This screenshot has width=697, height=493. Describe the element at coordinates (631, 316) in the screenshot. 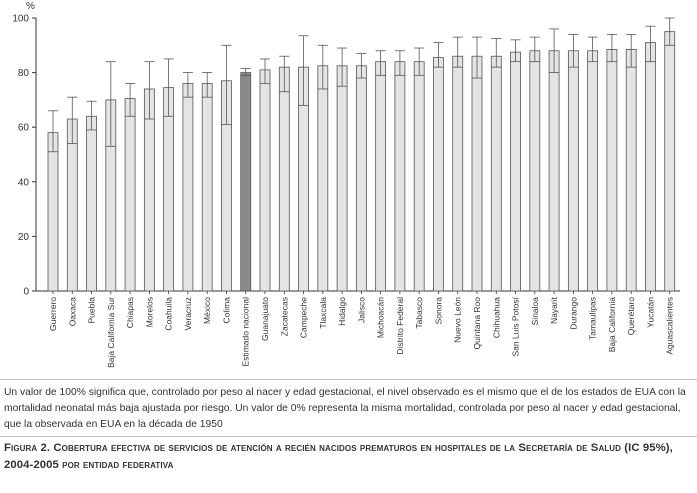

I see `x-tick-label: Querétaro` at that location.